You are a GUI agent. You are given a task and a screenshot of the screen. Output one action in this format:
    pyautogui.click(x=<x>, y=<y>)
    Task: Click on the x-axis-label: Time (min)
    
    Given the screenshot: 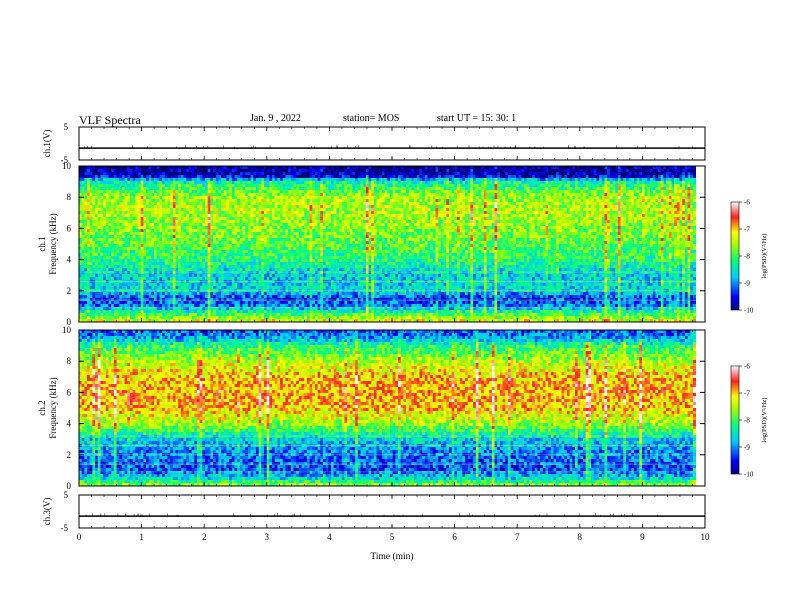 What is the action you would take?
    pyautogui.click(x=391, y=556)
    